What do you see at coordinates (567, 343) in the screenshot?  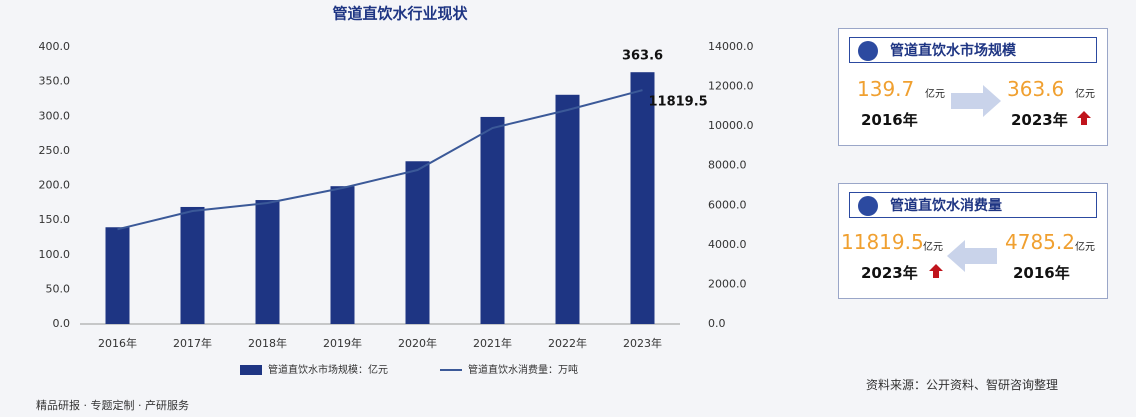 I see `x-tick-label: 2022年` at bounding box center [567, 343].